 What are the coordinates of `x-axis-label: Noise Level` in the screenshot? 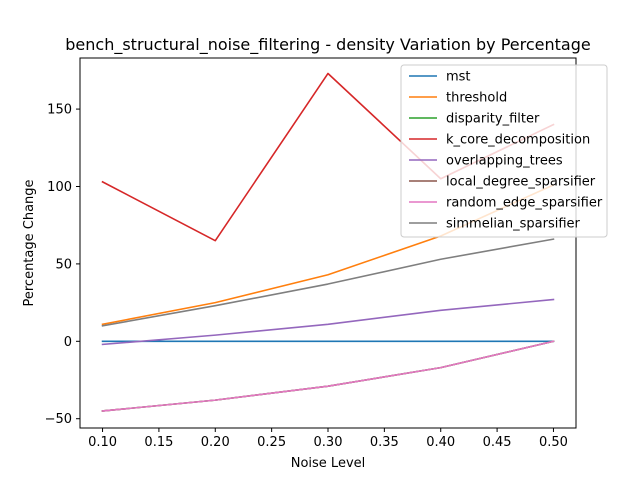 It's located at (328, 463).